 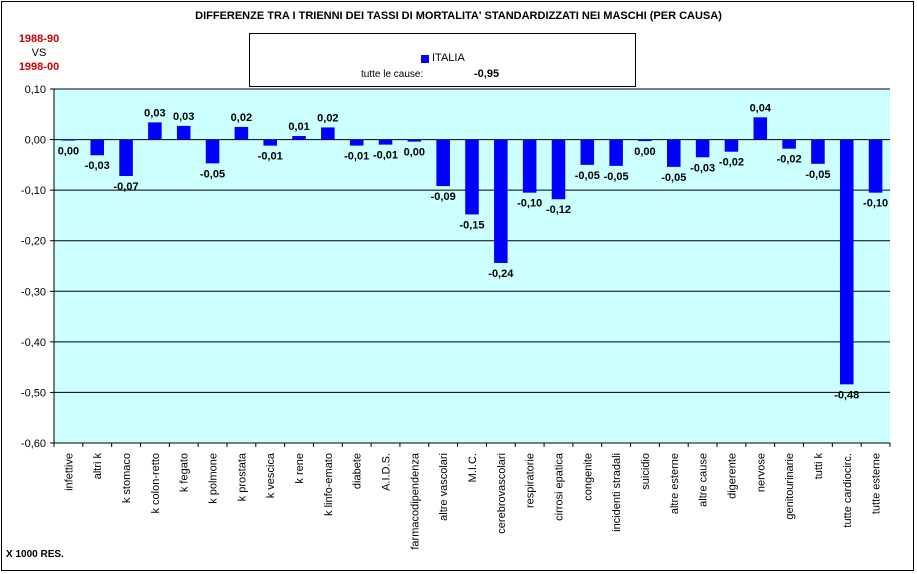 What do you see at coordinates (329, 484) in the screenshot?
I see `category-label: k linfo-emato` at bounding box center [329, 484].